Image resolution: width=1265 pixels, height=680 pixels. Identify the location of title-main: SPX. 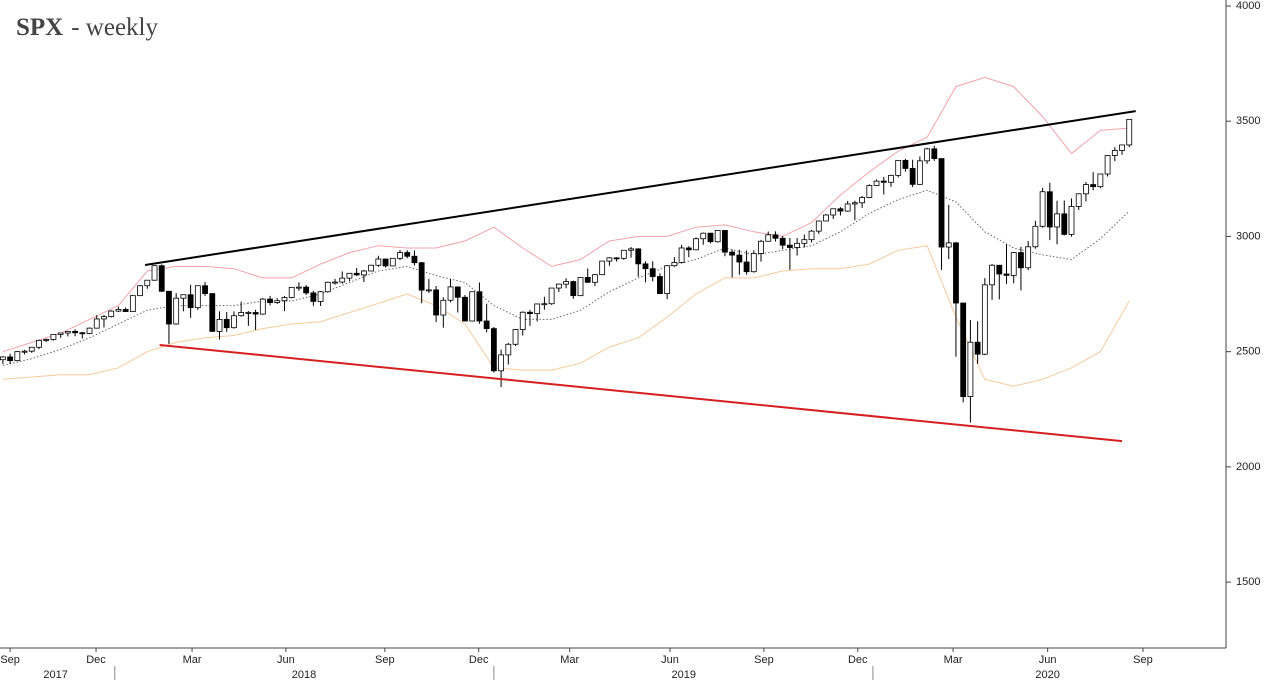
(39, 27).